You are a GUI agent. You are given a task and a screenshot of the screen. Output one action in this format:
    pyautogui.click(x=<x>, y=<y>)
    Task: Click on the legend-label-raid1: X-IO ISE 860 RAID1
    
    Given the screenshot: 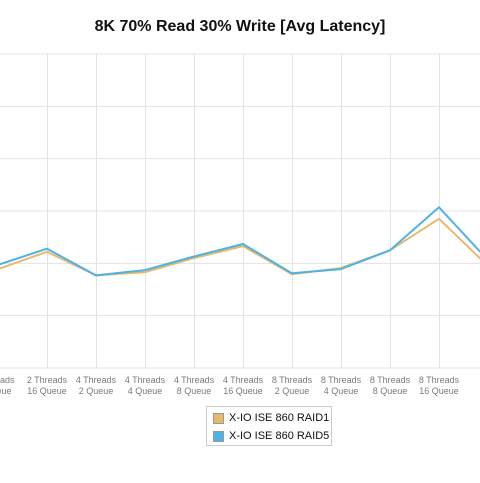 What is the action you would take?
    pyautogui.click(x=279, y=418)
    